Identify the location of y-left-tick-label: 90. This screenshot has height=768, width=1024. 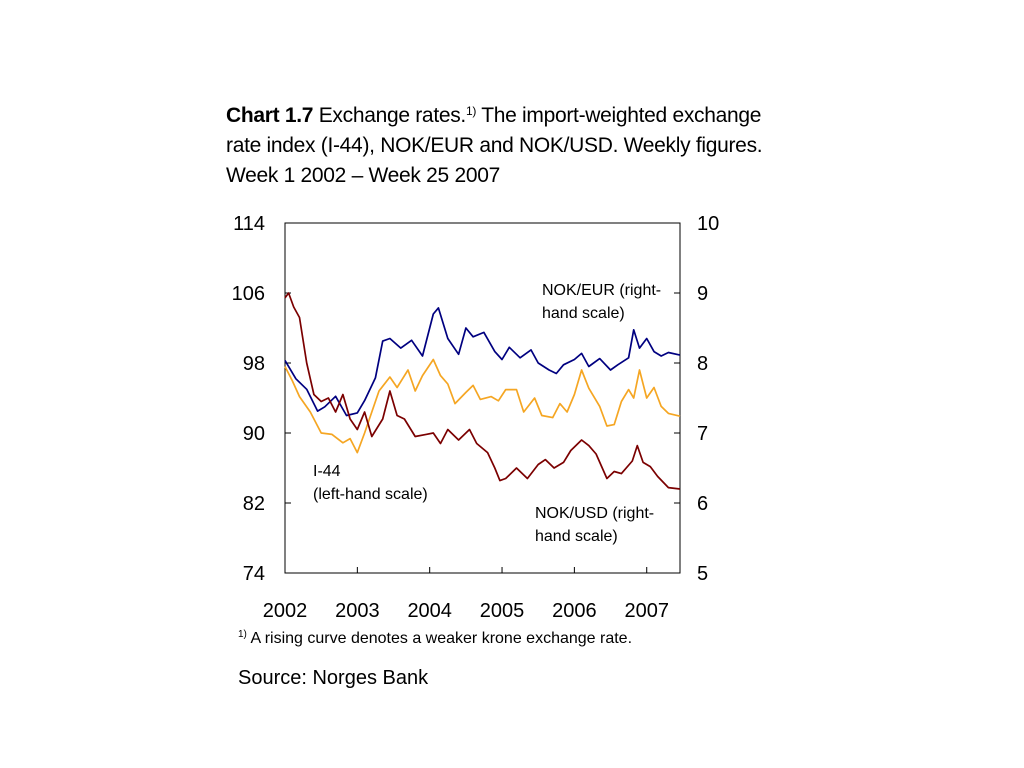
(254, 434).